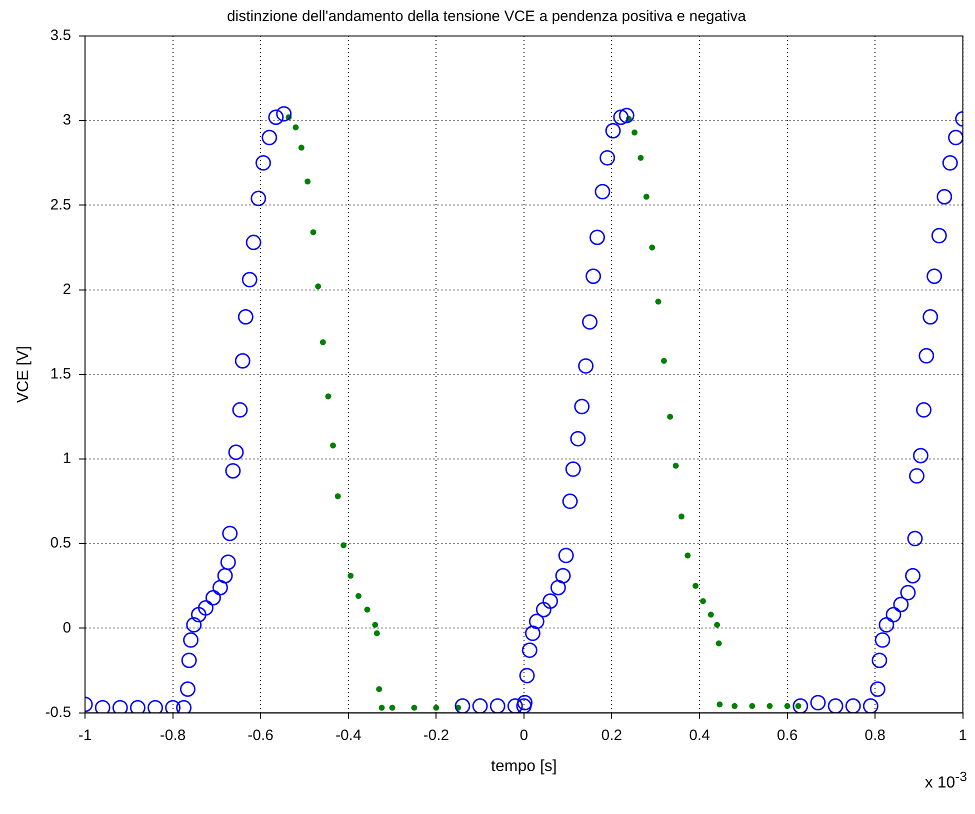 This screenshot has width=975, height=814. What do you see at coordinates (61, 543) in the screenshot?
I see `y-tick-label: 0.5` at bounding box center [61, 543].